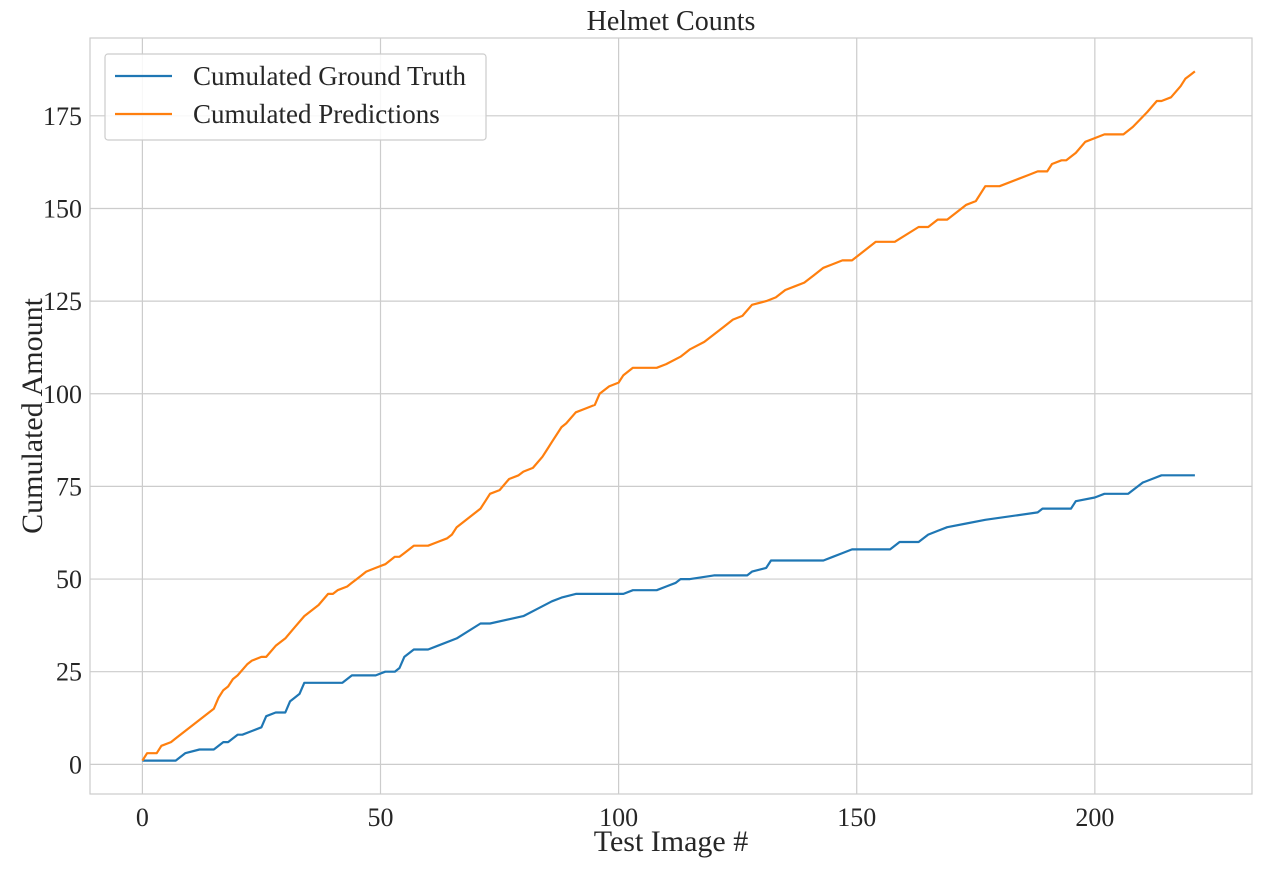  I want to click on y-tick-label: 125, so click(62, 301).